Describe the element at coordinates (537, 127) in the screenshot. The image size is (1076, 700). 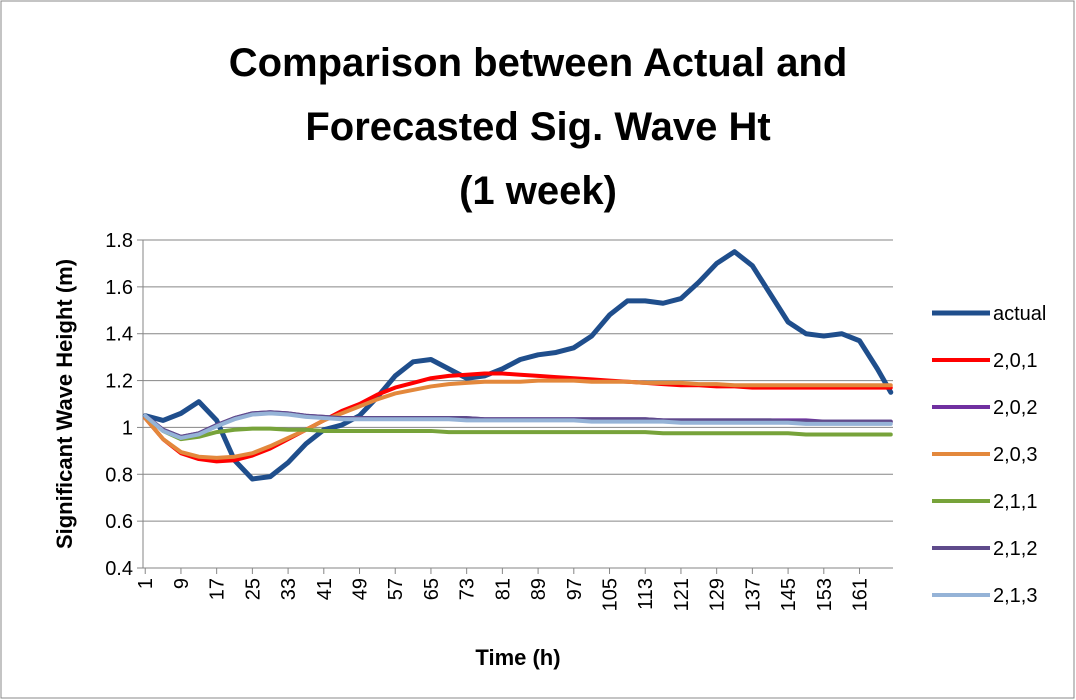
I see `chart-title: Forecasted Sig. Wave Ht` at that location.